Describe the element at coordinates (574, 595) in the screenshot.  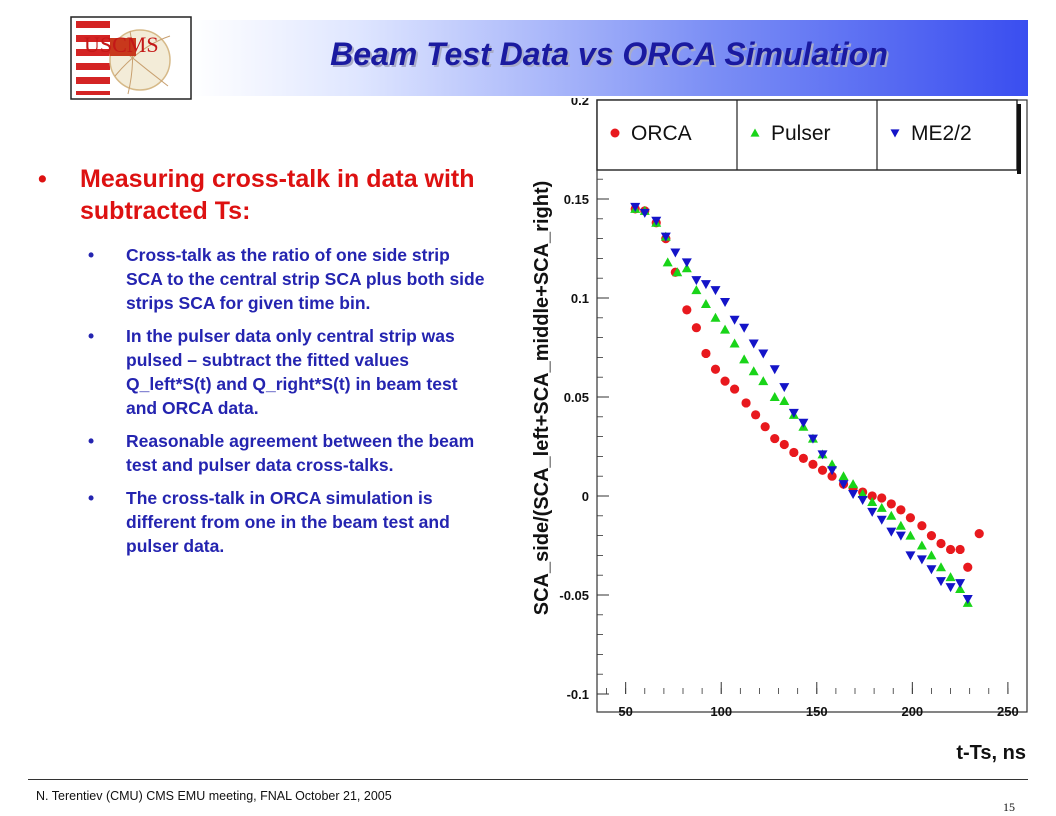
I see `y-tick-label: -0.05` at that location.